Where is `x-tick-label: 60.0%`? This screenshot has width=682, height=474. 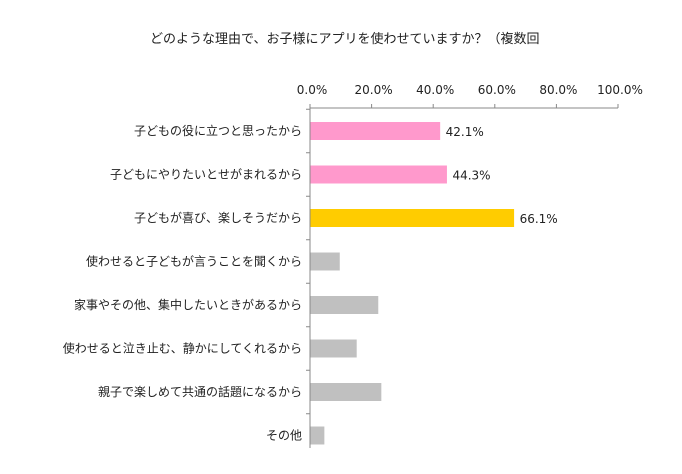
x-tick-label: 60.0% is located at coordinates (497, 90).